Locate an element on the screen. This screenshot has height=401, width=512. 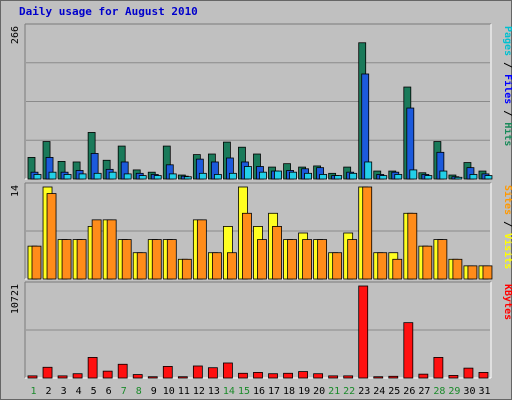
legend-entry: Visits is located at coordinates (507, 251).